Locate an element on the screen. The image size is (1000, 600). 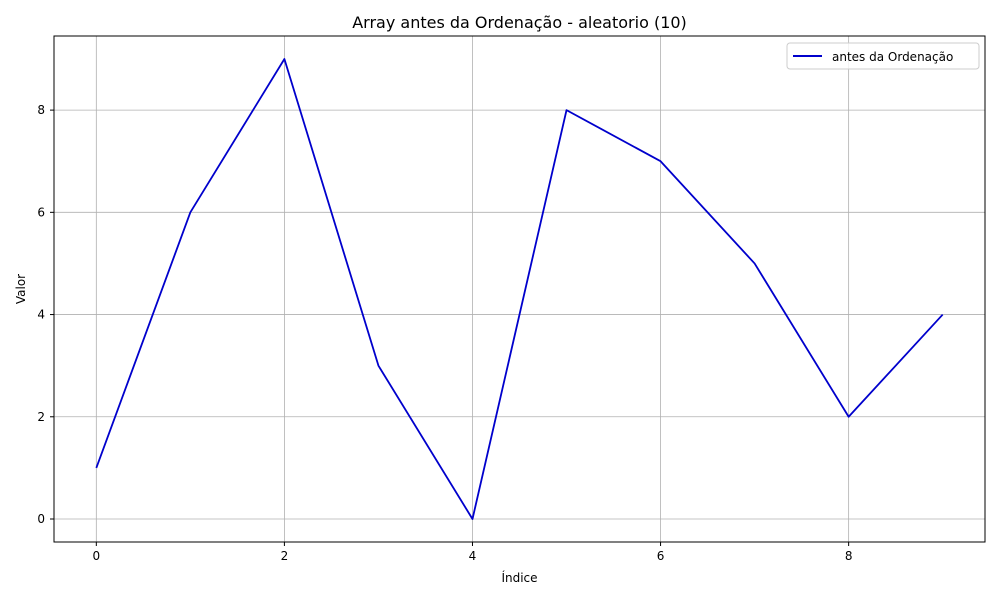
x-tick-label: 2 is located at coordinates (285, 556).